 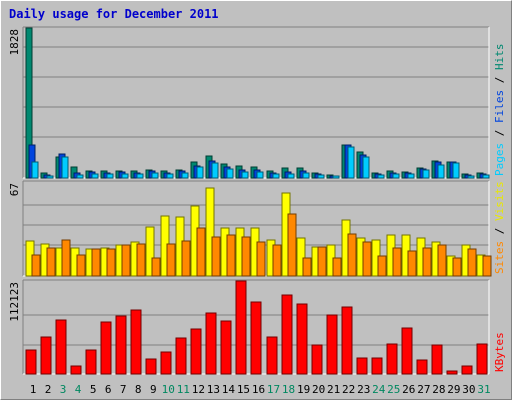 What do you see at coordinates (108, 389) in the screenshot?
I see `x-tick-label: 6` at bounding box center [108, 389].